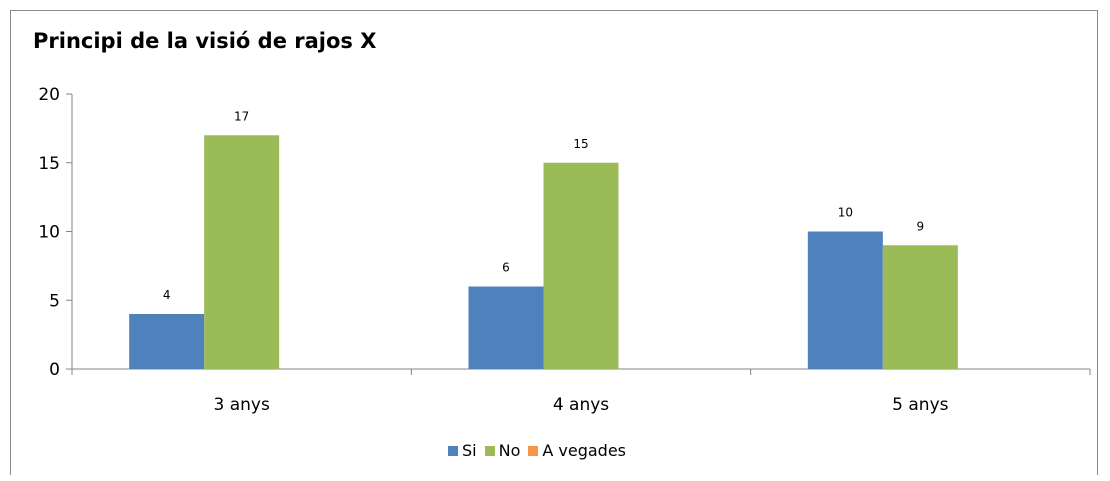 This screenshot has height=481, width=1110. Describe the element at coordinates (506, 268) in the screenshot. I see `data-label: 6` at that location.